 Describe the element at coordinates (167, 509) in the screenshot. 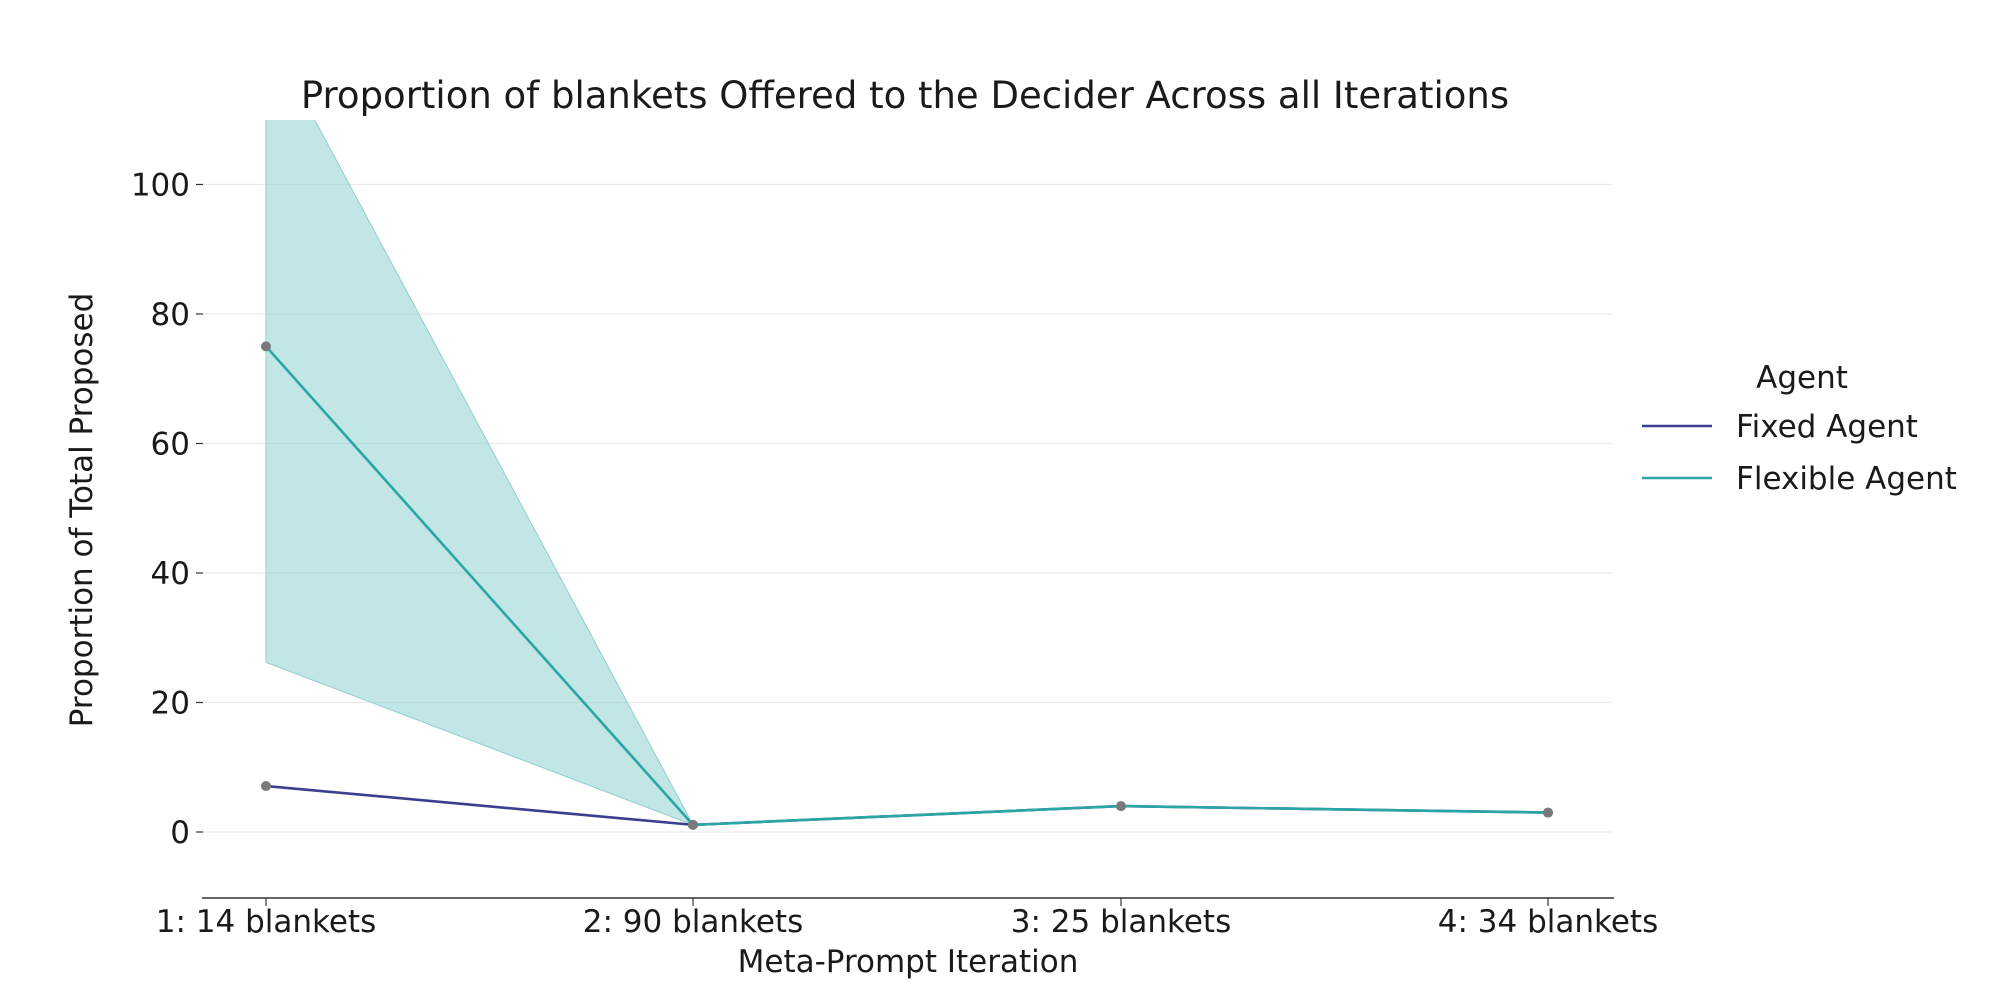

I see `y-axis-ticks: 0 20 40 60 80 100` at that location.